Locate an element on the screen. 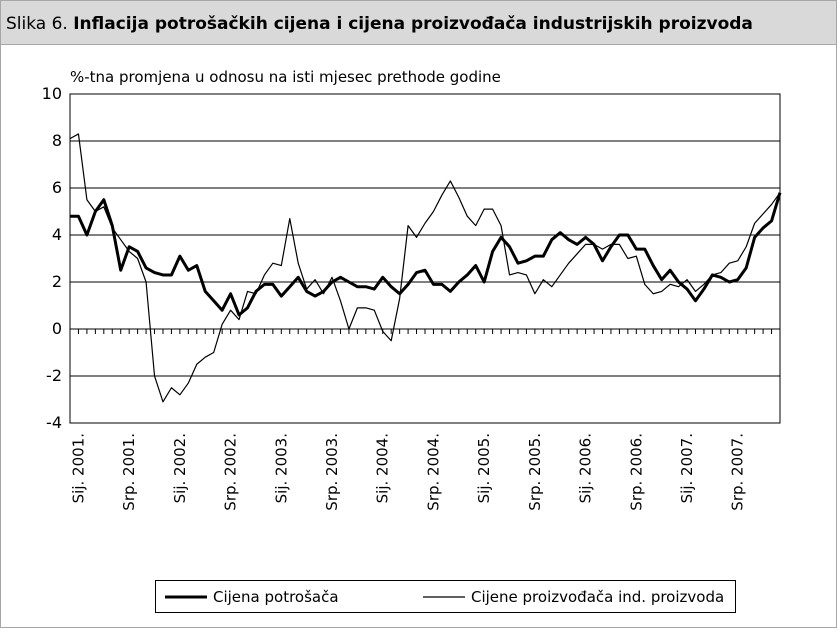 Image resolution: width=837 pixels, height=632 pixels. x-tick-label: Srp. 2001. is located at coordinates (129, 472).